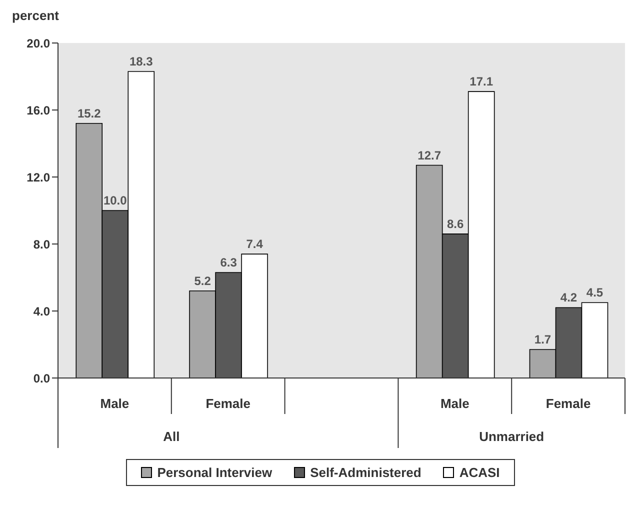  Describe the element at coordinates (455, 223) in the screenshot. I see `data-label: 8.6` at that location.